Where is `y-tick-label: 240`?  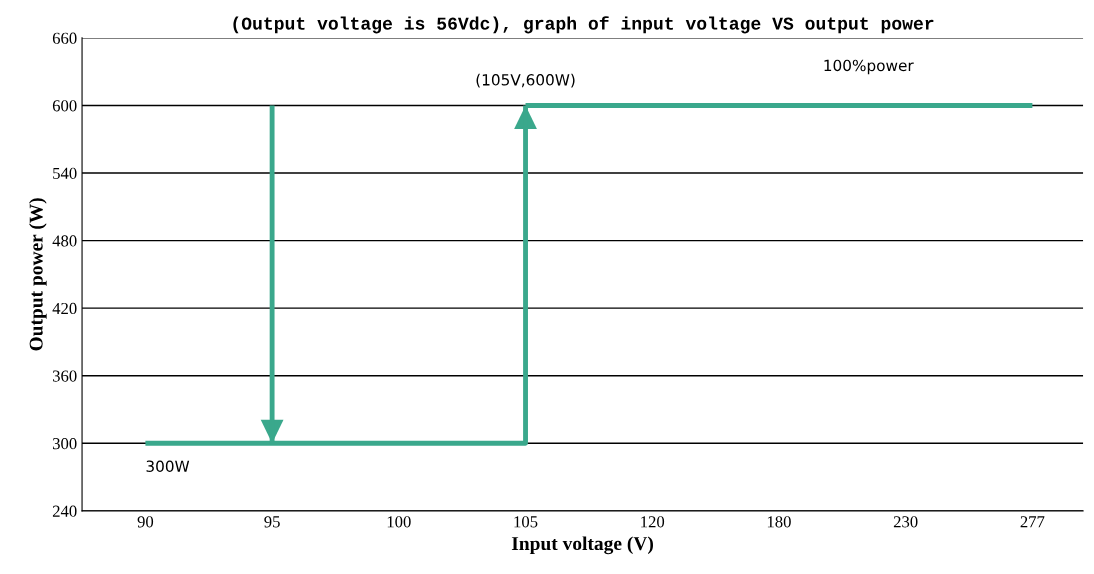 y-tick-label: 240 is located at coordinates (64, 511).